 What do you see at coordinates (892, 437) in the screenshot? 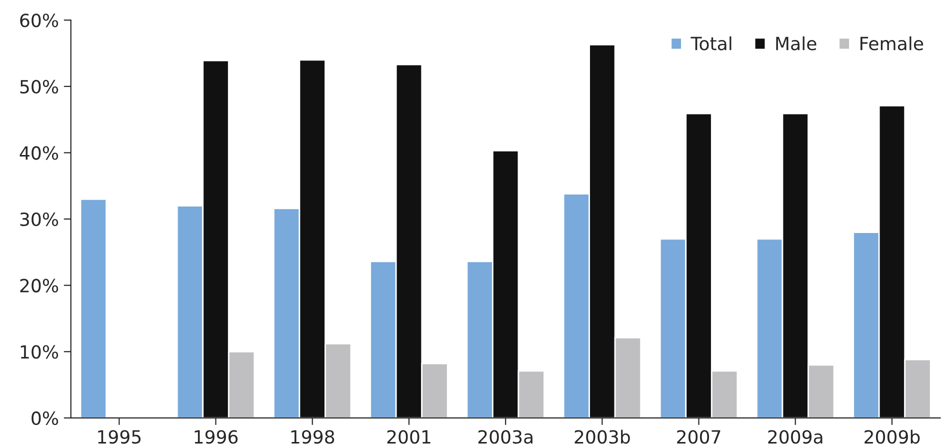
I see `x-tick-label: 2009b` at bounding box center [892, 437].